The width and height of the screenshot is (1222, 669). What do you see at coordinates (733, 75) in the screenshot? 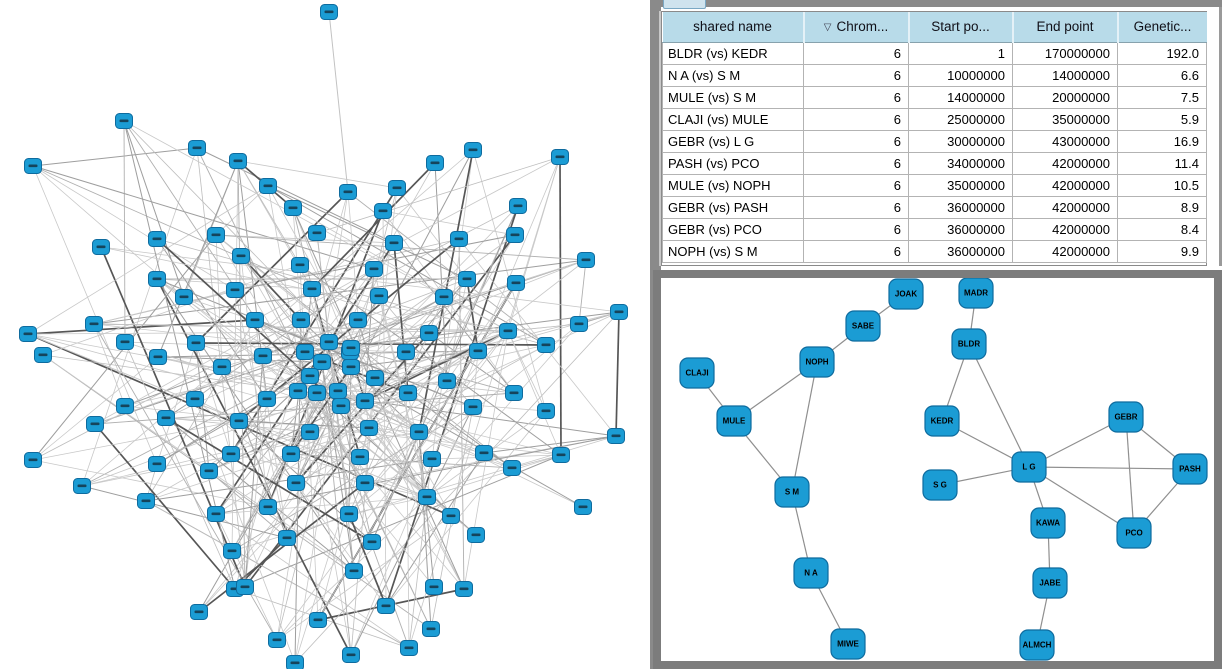
I see `table-cell: N A (vs) S M` at bounding box center [733, 75].